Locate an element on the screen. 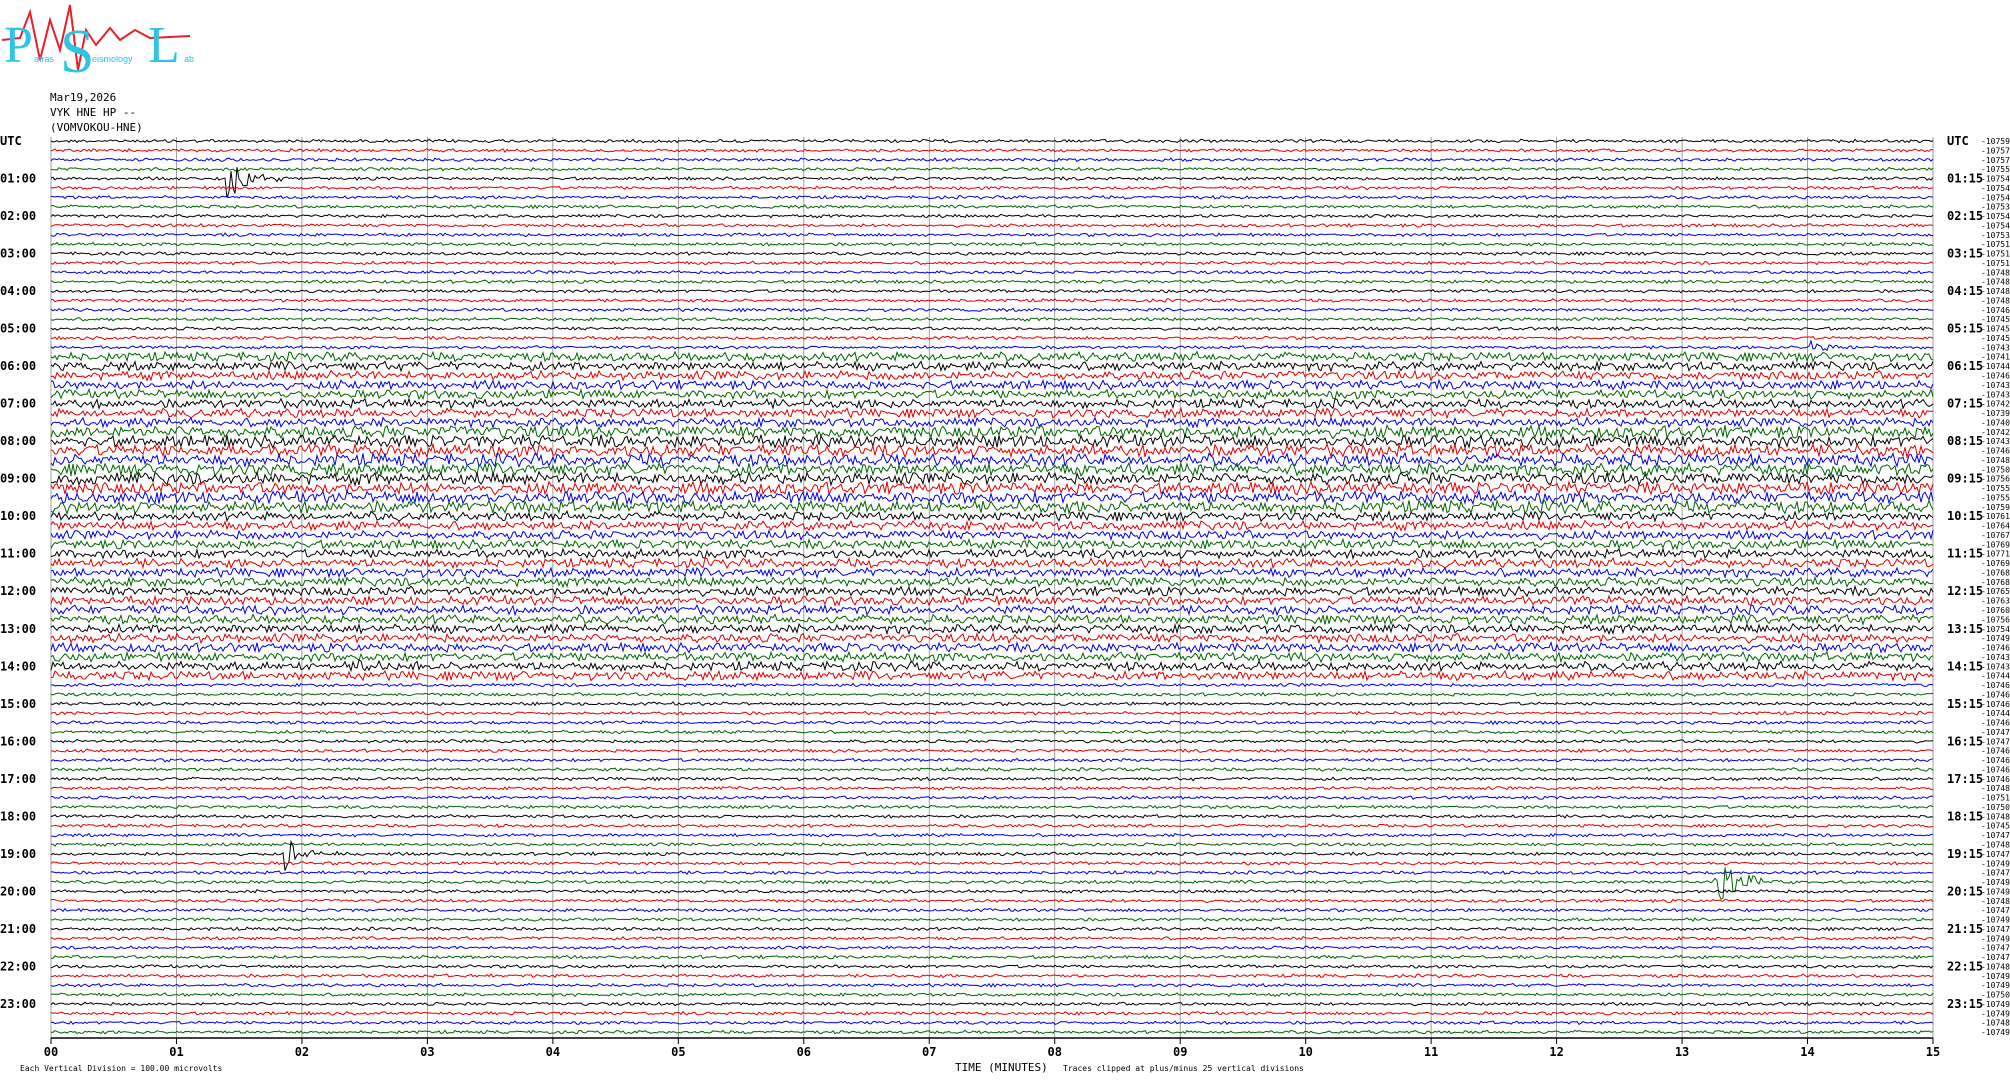  x-tick-label: 12 is located at coordinates (1556, 1052).